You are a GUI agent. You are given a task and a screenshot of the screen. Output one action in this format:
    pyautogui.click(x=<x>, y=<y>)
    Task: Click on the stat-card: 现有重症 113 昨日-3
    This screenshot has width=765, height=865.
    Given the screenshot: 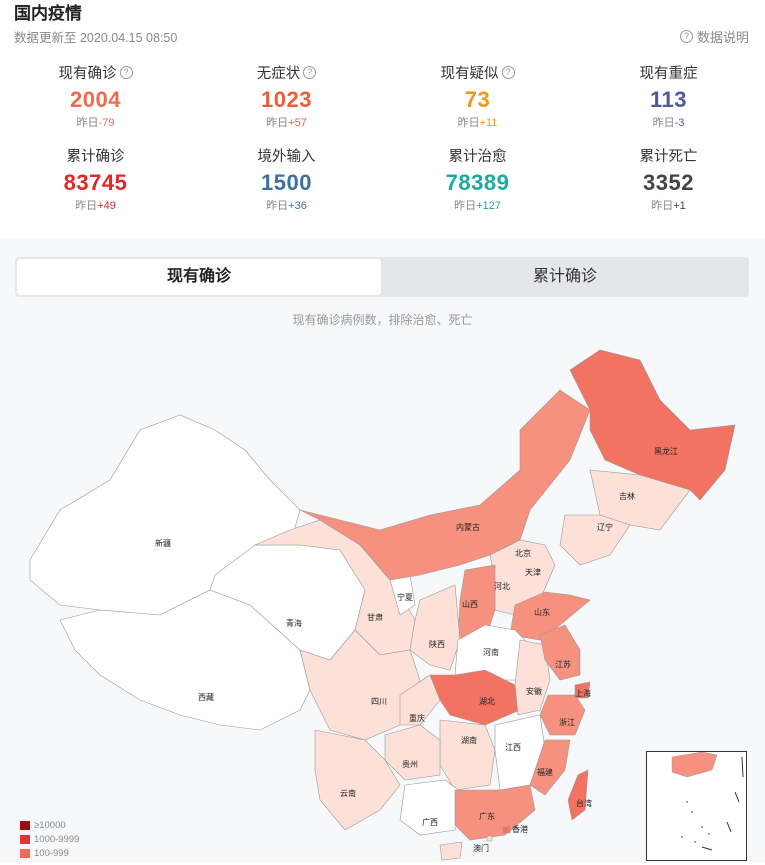 What is the action you would take?
    pyautogui.click(x=668, y=96)
    